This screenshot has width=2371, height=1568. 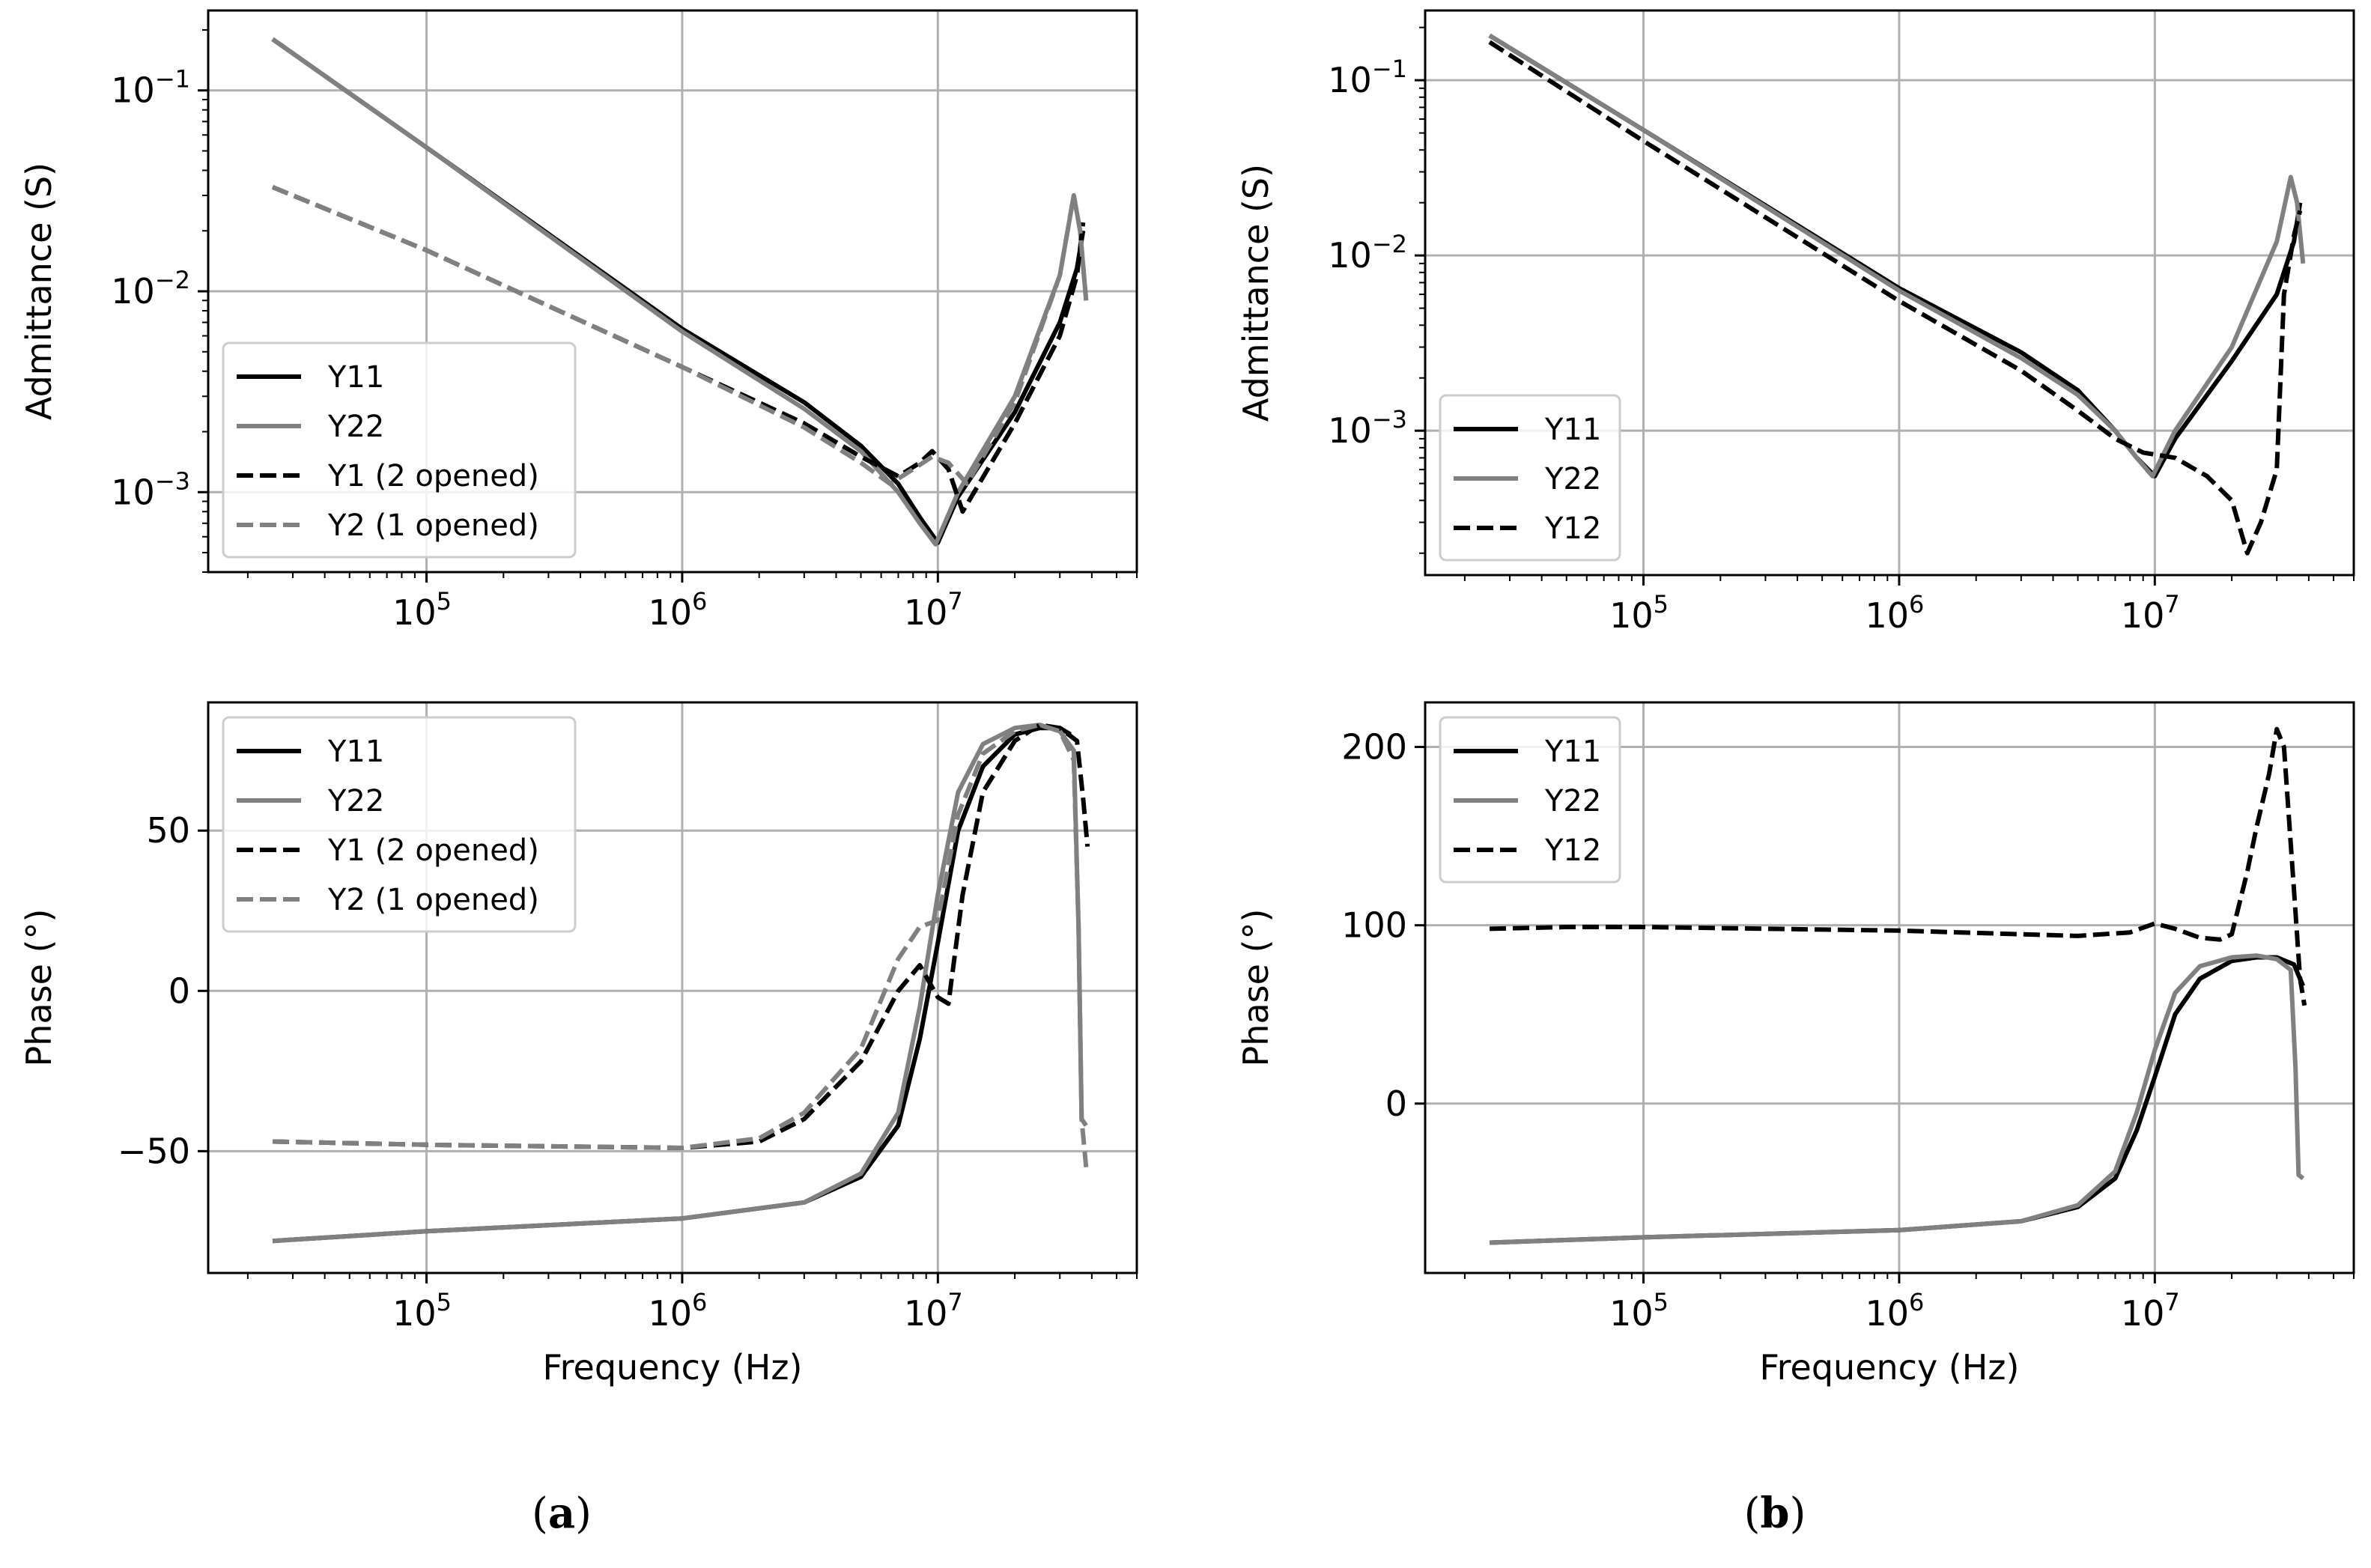 I want to click on series-line-y1-2-opened, so click(x=681, y=936).